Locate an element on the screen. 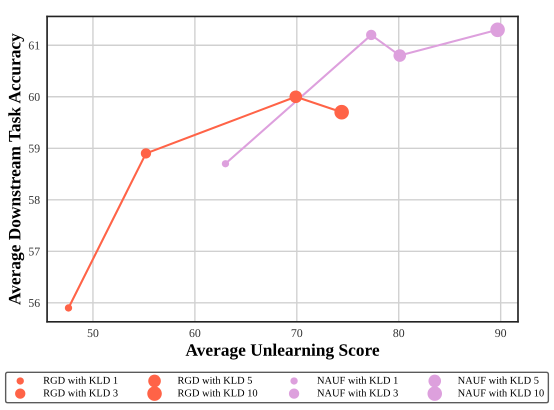 This screenshot has height=410, width=554. x-tick-label: 80 is located at coordinates (398, 333).